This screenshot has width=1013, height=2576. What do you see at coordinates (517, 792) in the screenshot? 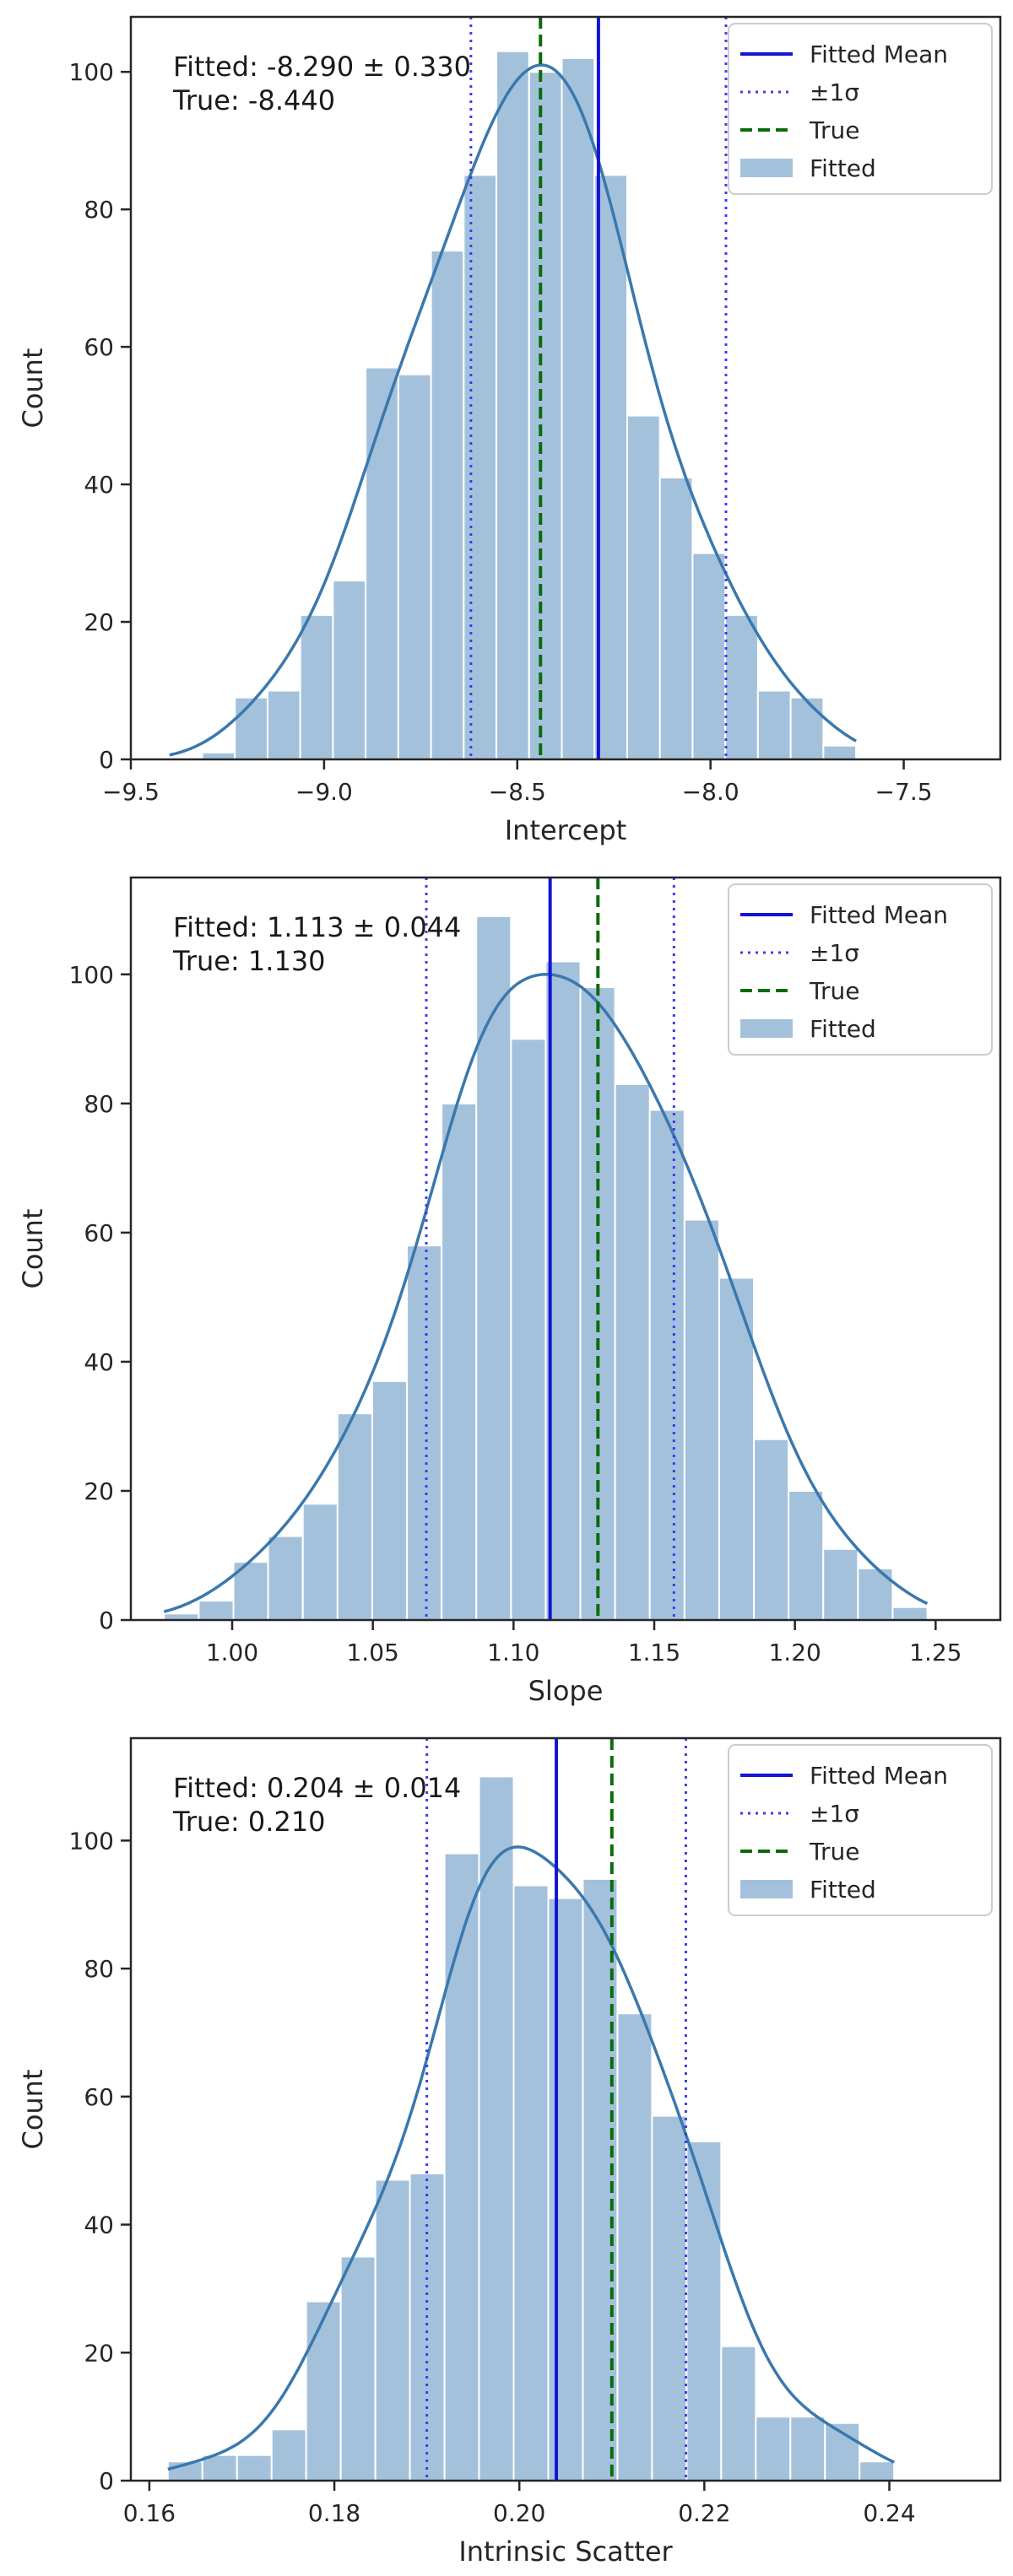
I see `x-tick-label: −8.5` at bounding box center [517, 792].